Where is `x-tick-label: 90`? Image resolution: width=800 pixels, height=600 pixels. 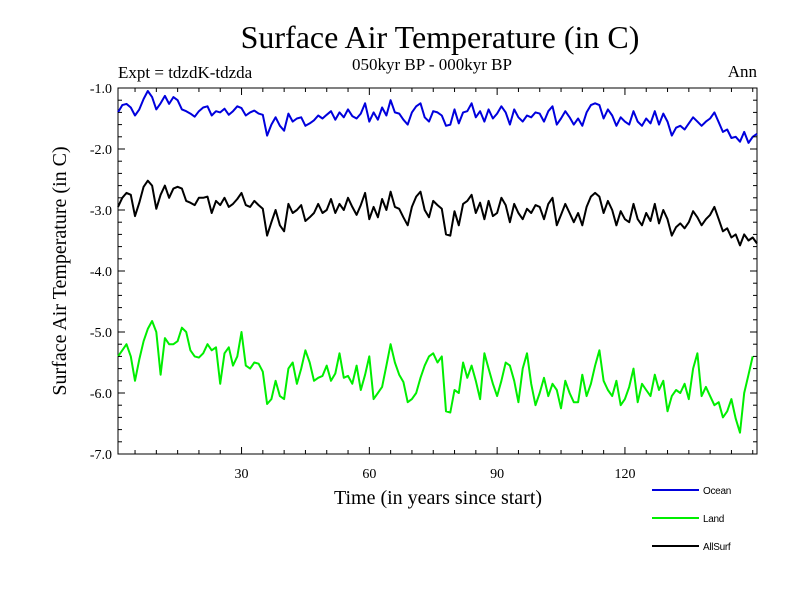
x-tick-label: 90 is located at coordinates (497, 474).